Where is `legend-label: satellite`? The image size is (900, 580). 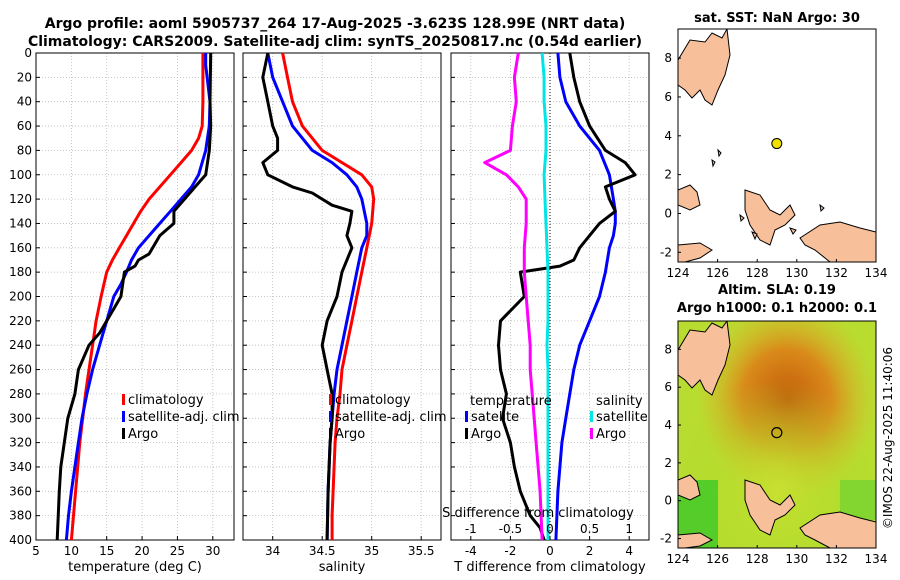 legend-label: satellite is located at coordinates (622, 417).